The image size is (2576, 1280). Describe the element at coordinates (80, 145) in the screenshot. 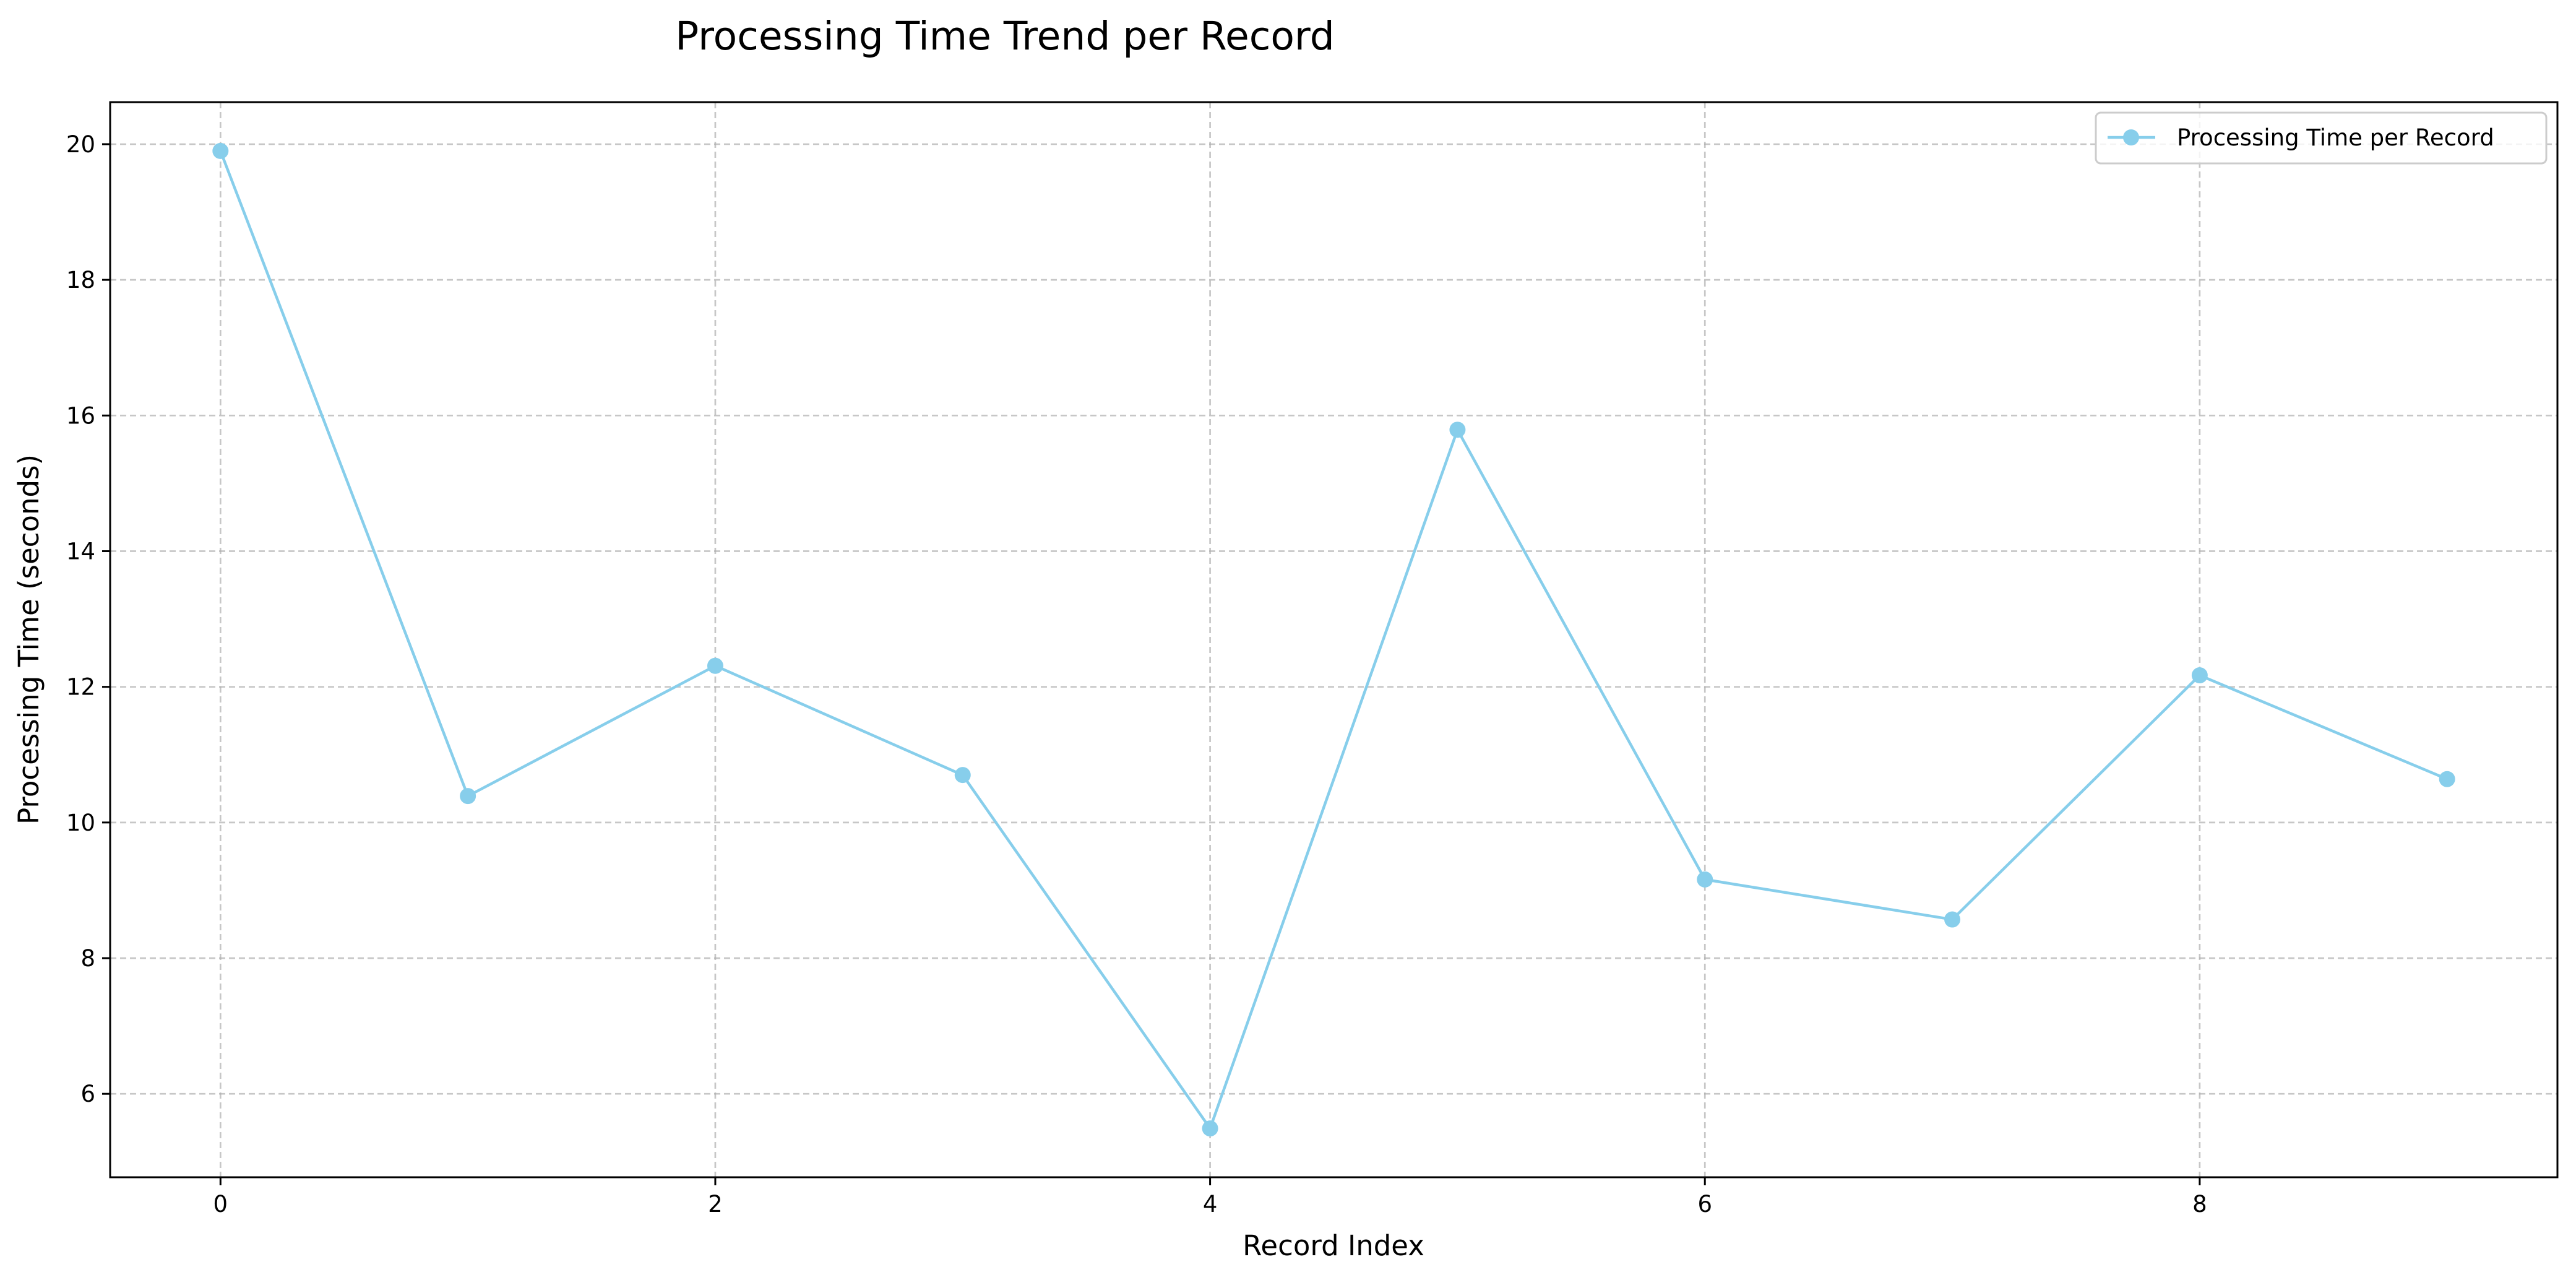

I see `y-tick-label: 20` at that location.